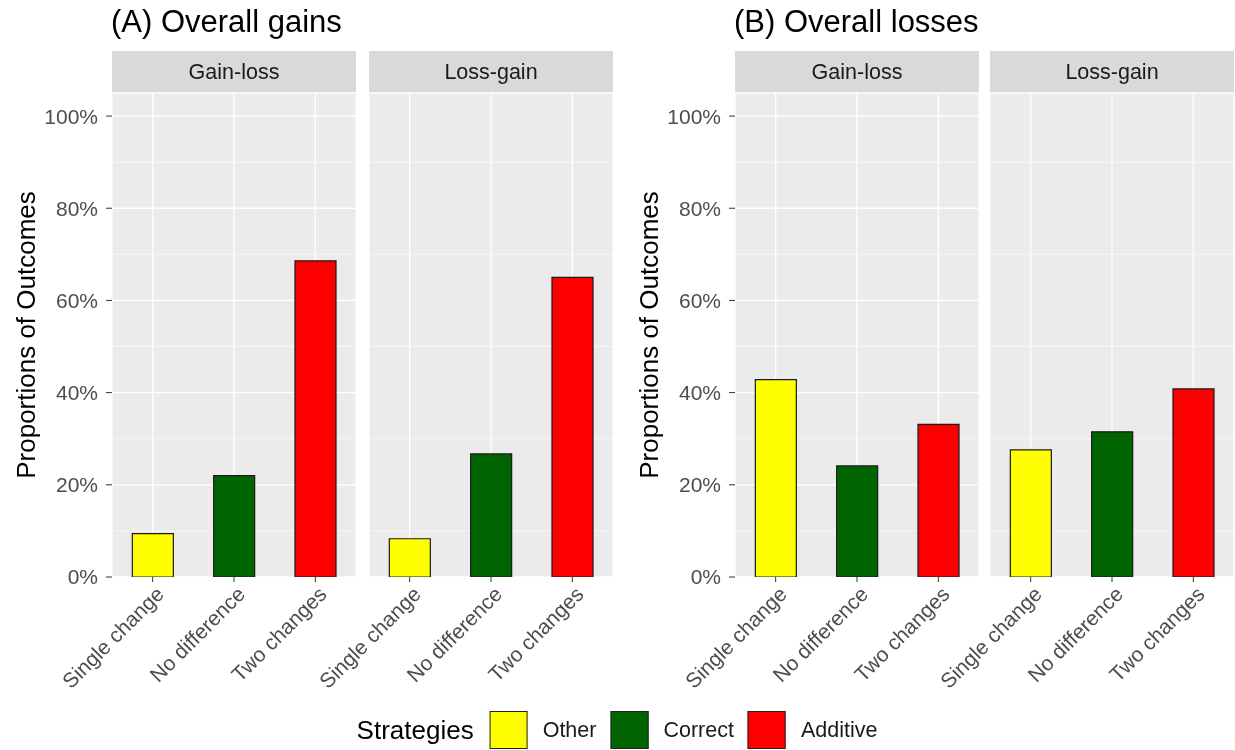 Image resolution: width=1235 pixels, height=750 pixels. What do you see at coordinates (569, 730) in the screenshot?
I see `legend-label: Other` at bounding box center [569, 730].